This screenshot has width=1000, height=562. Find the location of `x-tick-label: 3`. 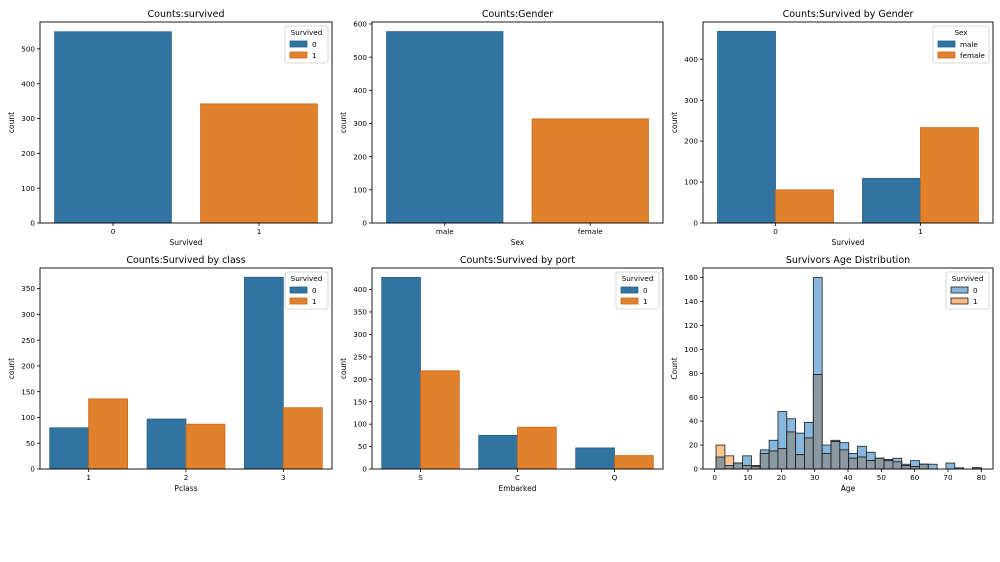

x-tick-label: 3 is located at coordinates (283, 477).